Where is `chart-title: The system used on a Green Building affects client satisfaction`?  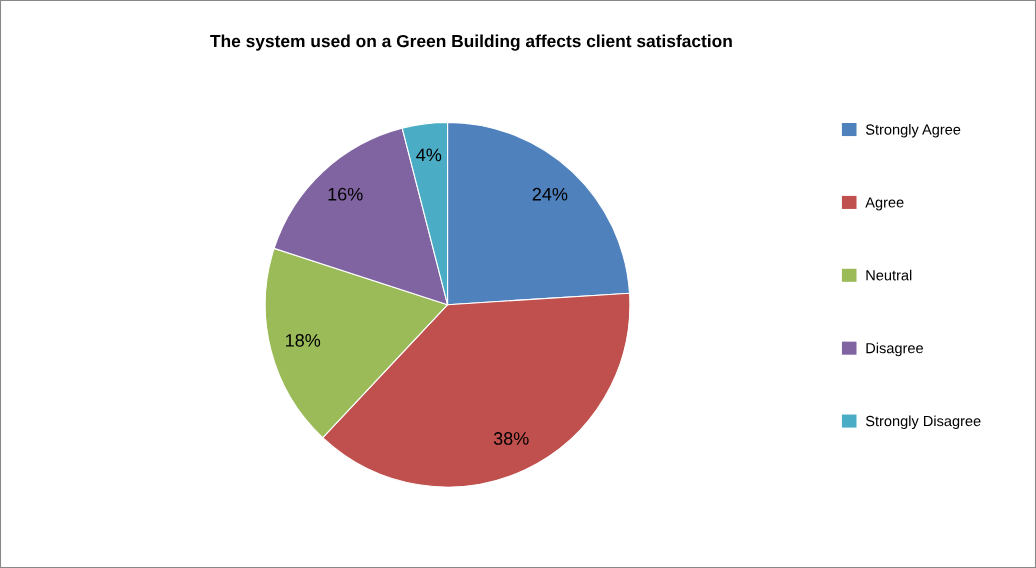 chart-title: The system used on a Green Building affects client satisfaction is located at coordinates (471, 42).